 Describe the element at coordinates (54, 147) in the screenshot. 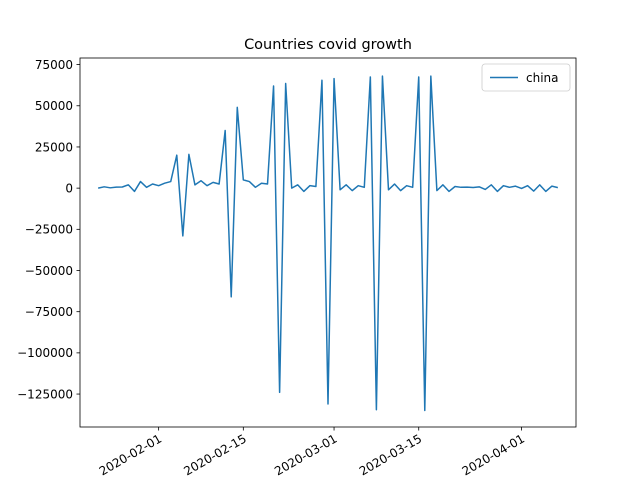

I see `y-tick-label: 25000` at that location.